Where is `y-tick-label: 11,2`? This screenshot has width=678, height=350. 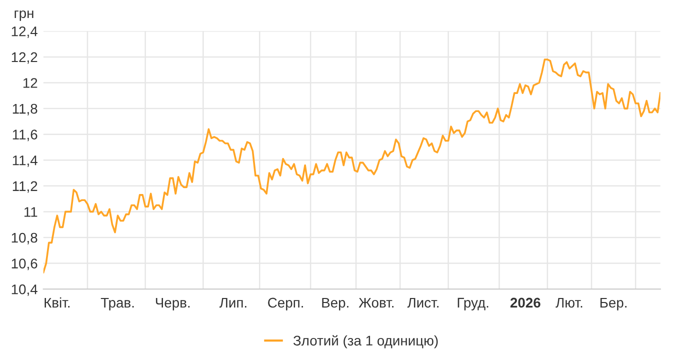 y-tick-label: 11,2 is located at coordinates (25, 187).